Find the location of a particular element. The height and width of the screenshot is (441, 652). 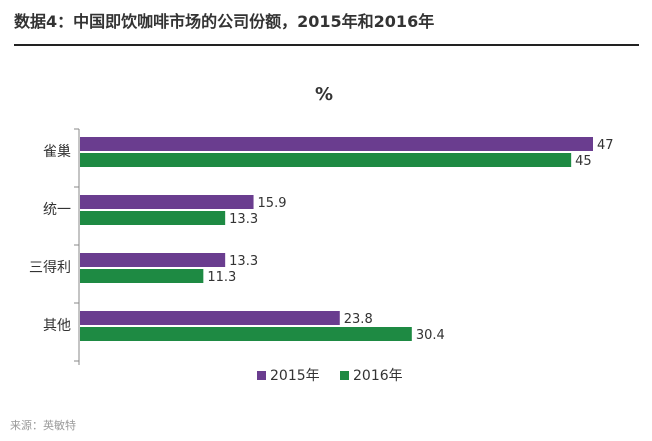

category-label: 统一 is located at coordinates (57, 210).